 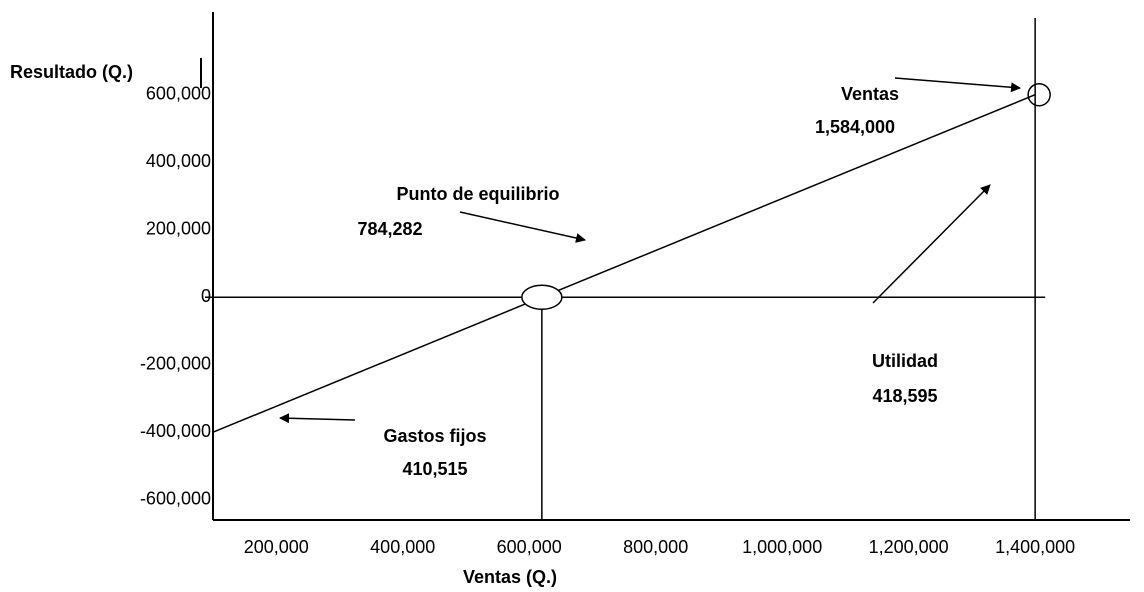 What do you see at coordinates (206, 296) in the screenshot?
I see `y-tick-label: 0` at bounding box center [206, 296].